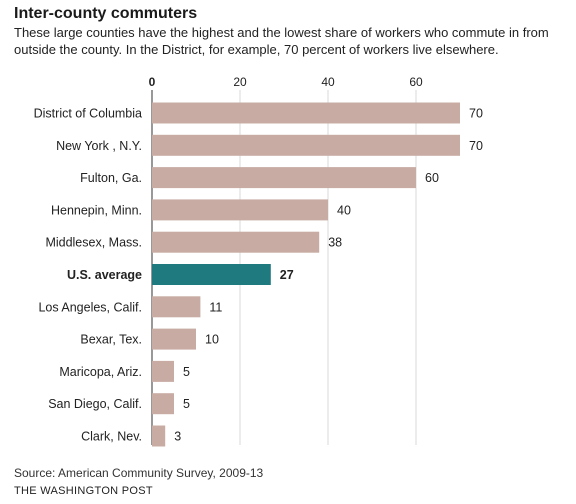 This screenshot has height=504, width=576. I want to click on value-label: 40, so click(344, 210).